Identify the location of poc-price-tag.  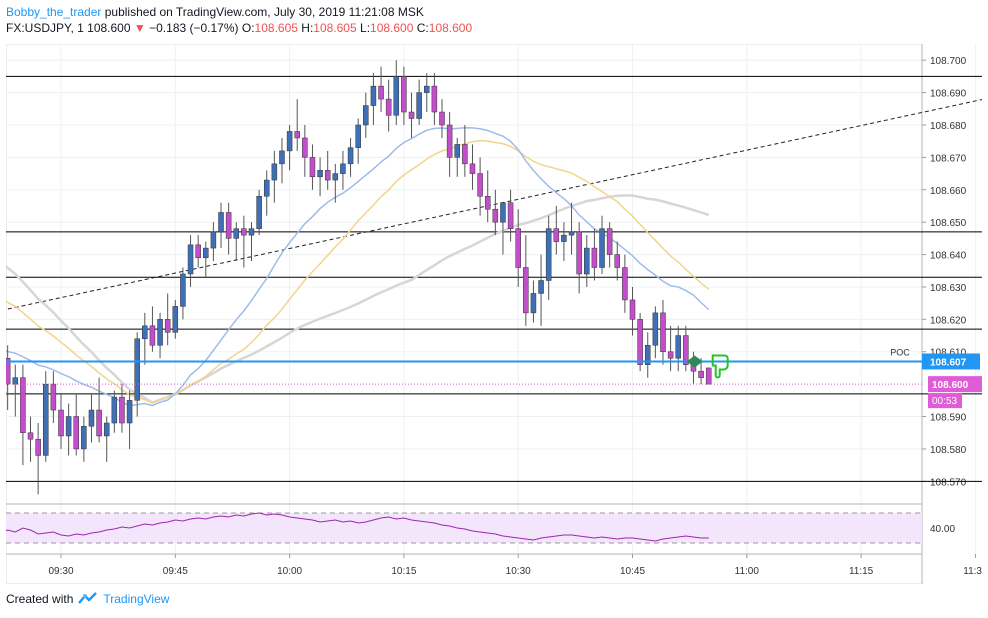
(951, 361).